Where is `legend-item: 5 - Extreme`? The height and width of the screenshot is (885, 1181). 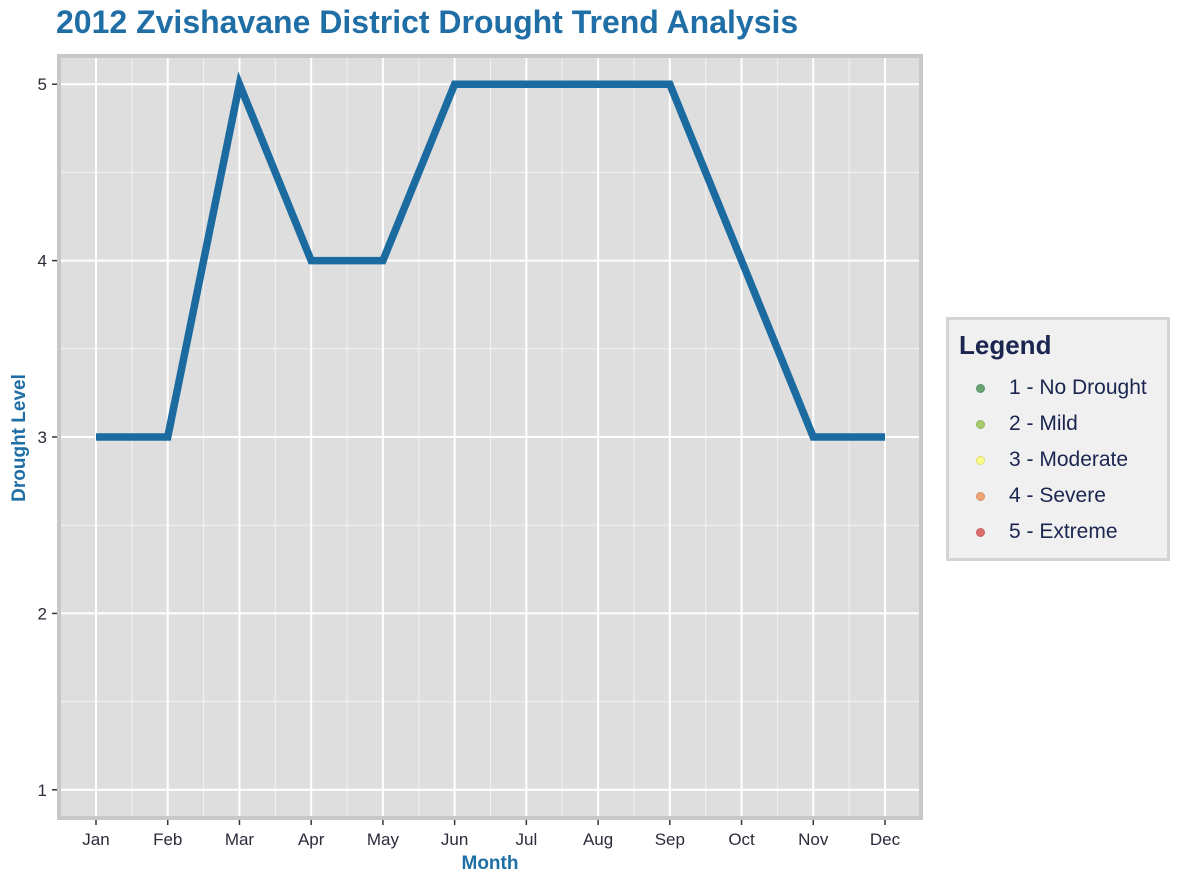 legend-item: 5 - Extreme is located at coordinates (1058, 532).